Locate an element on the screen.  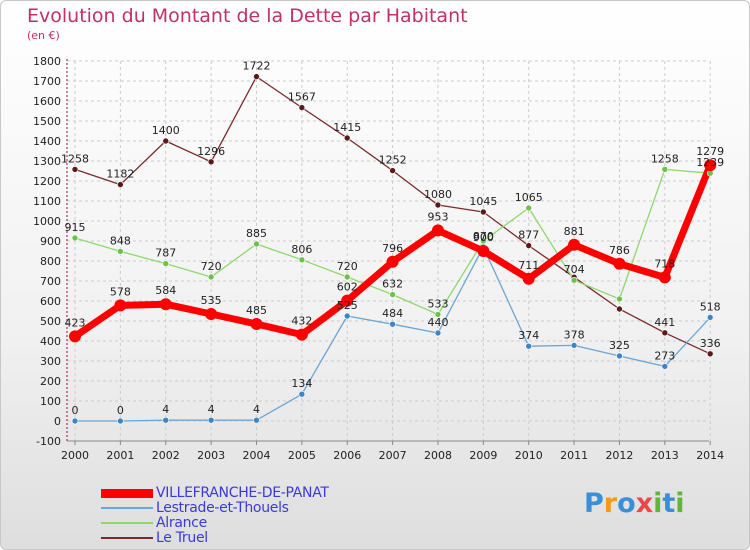
x-tick-label: 2011 is located at coordinates (574, 455).